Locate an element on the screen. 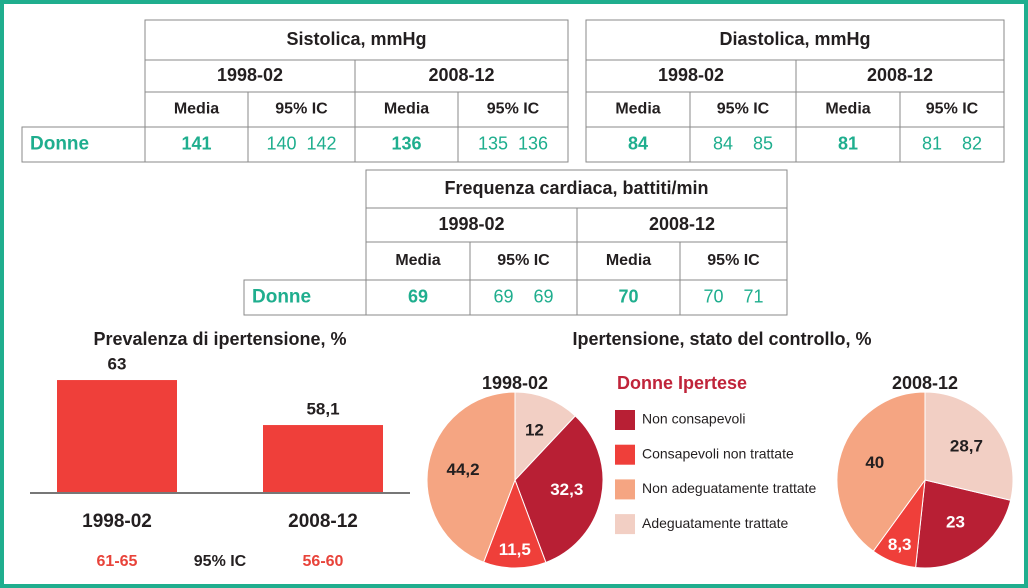 This screenshot has width=1028, height=588. category-label: 1998-02 is located at coordinates (117, 521).